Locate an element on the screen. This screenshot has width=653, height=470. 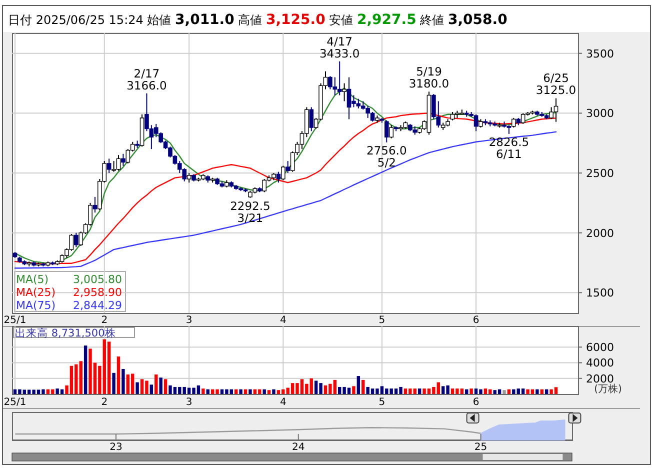
x-tick-label: 25 is located at coordinates (481, 447).